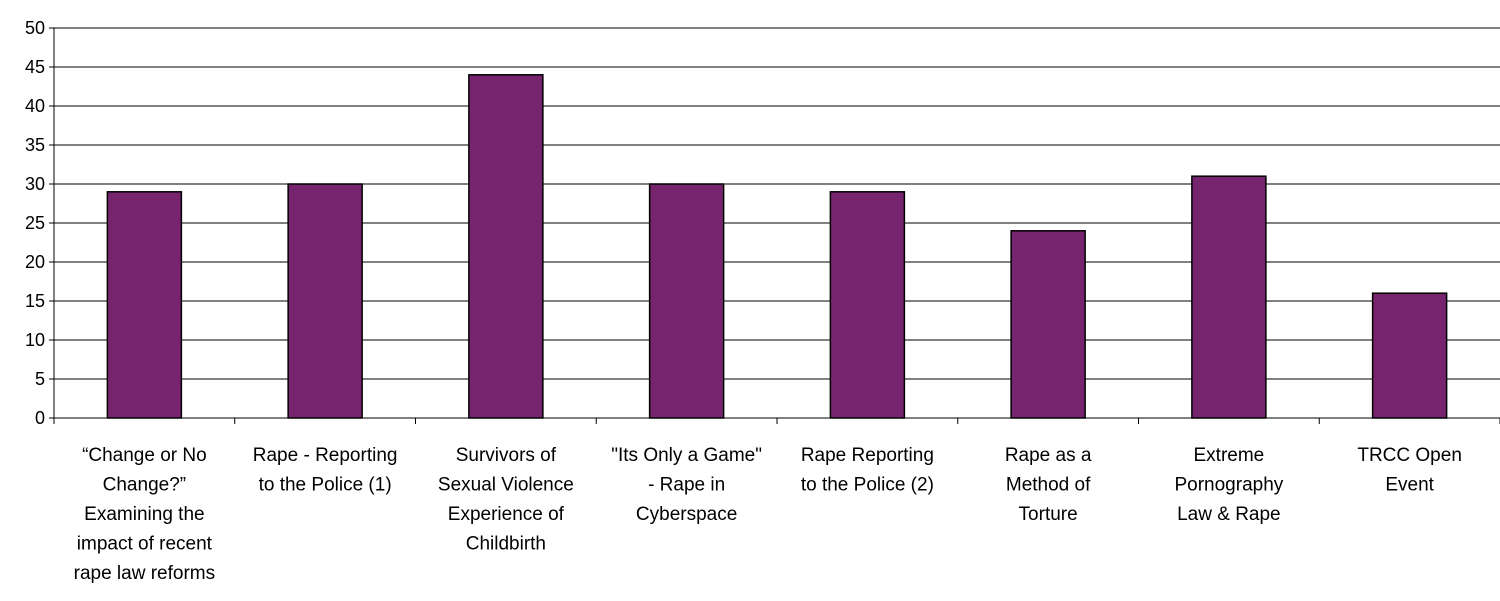 The image size is (1500, 601). What do you see at coordinates (1229, 455) in the screenshot?
I see `x-category-label-line: Extreme` at bounding box center [1229, 455].